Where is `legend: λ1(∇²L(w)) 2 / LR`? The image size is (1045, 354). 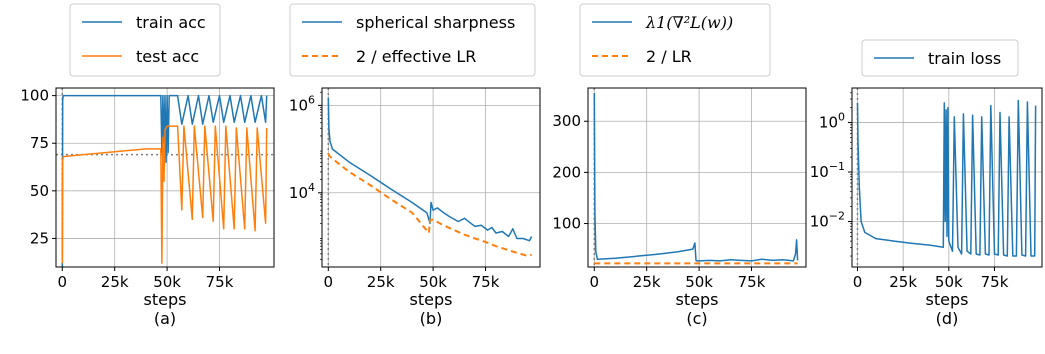 legend: λ1(∇²L(w)) 2 / LR is located at coordinates (675, 40).